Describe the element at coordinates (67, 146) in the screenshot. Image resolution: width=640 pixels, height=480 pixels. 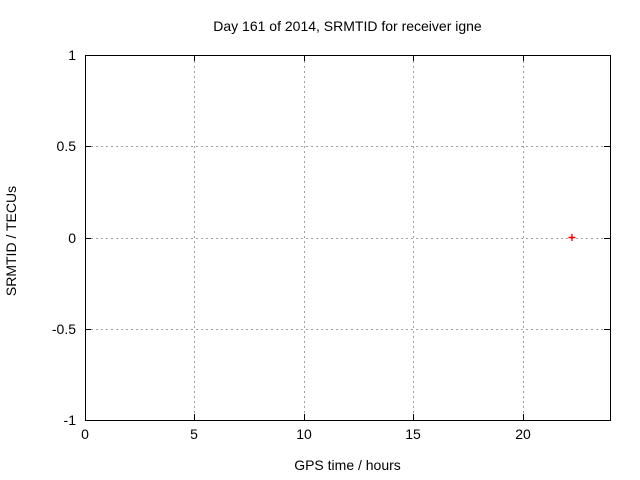
I see `y-tick-label: 0.5` at that location.